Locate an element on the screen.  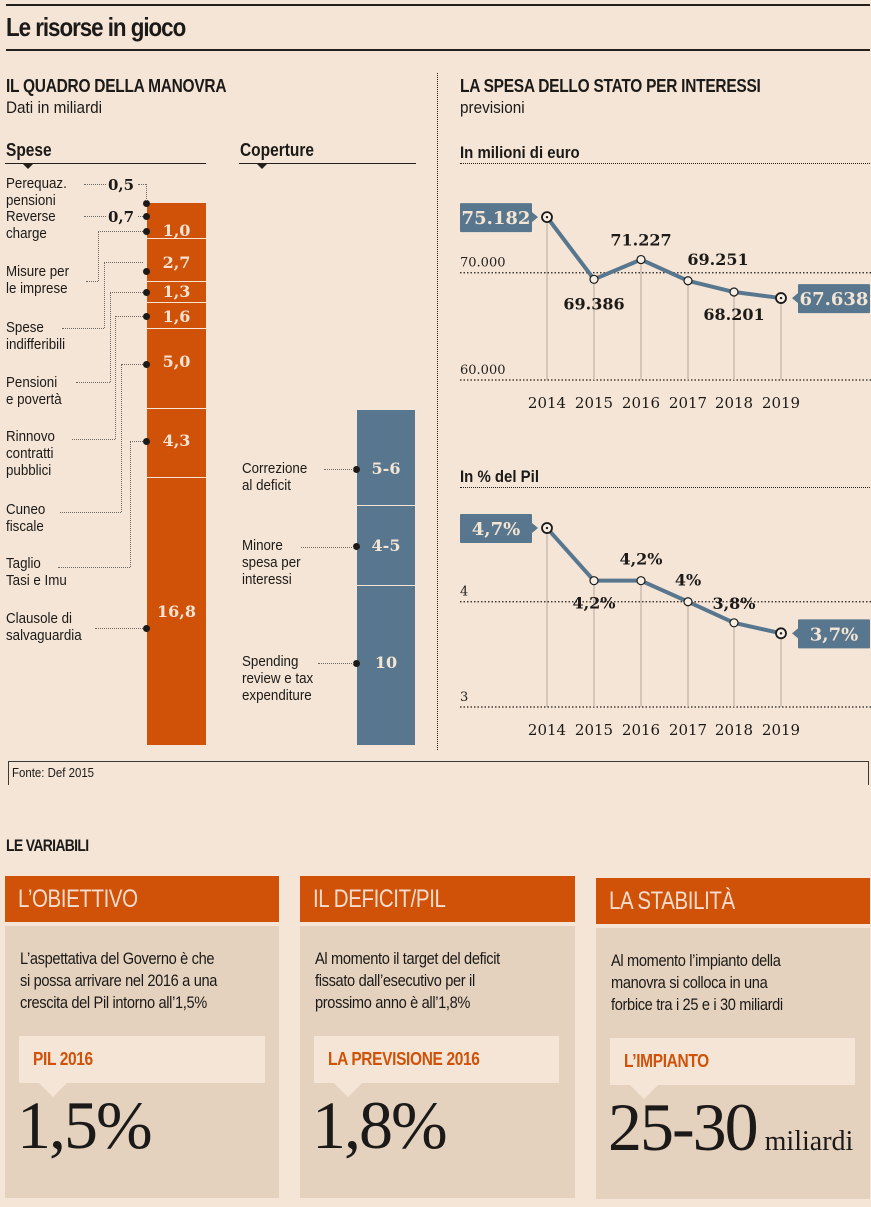
spese-category-label: Rinnovo contratti pubblici is located at coordinates (30, 454).